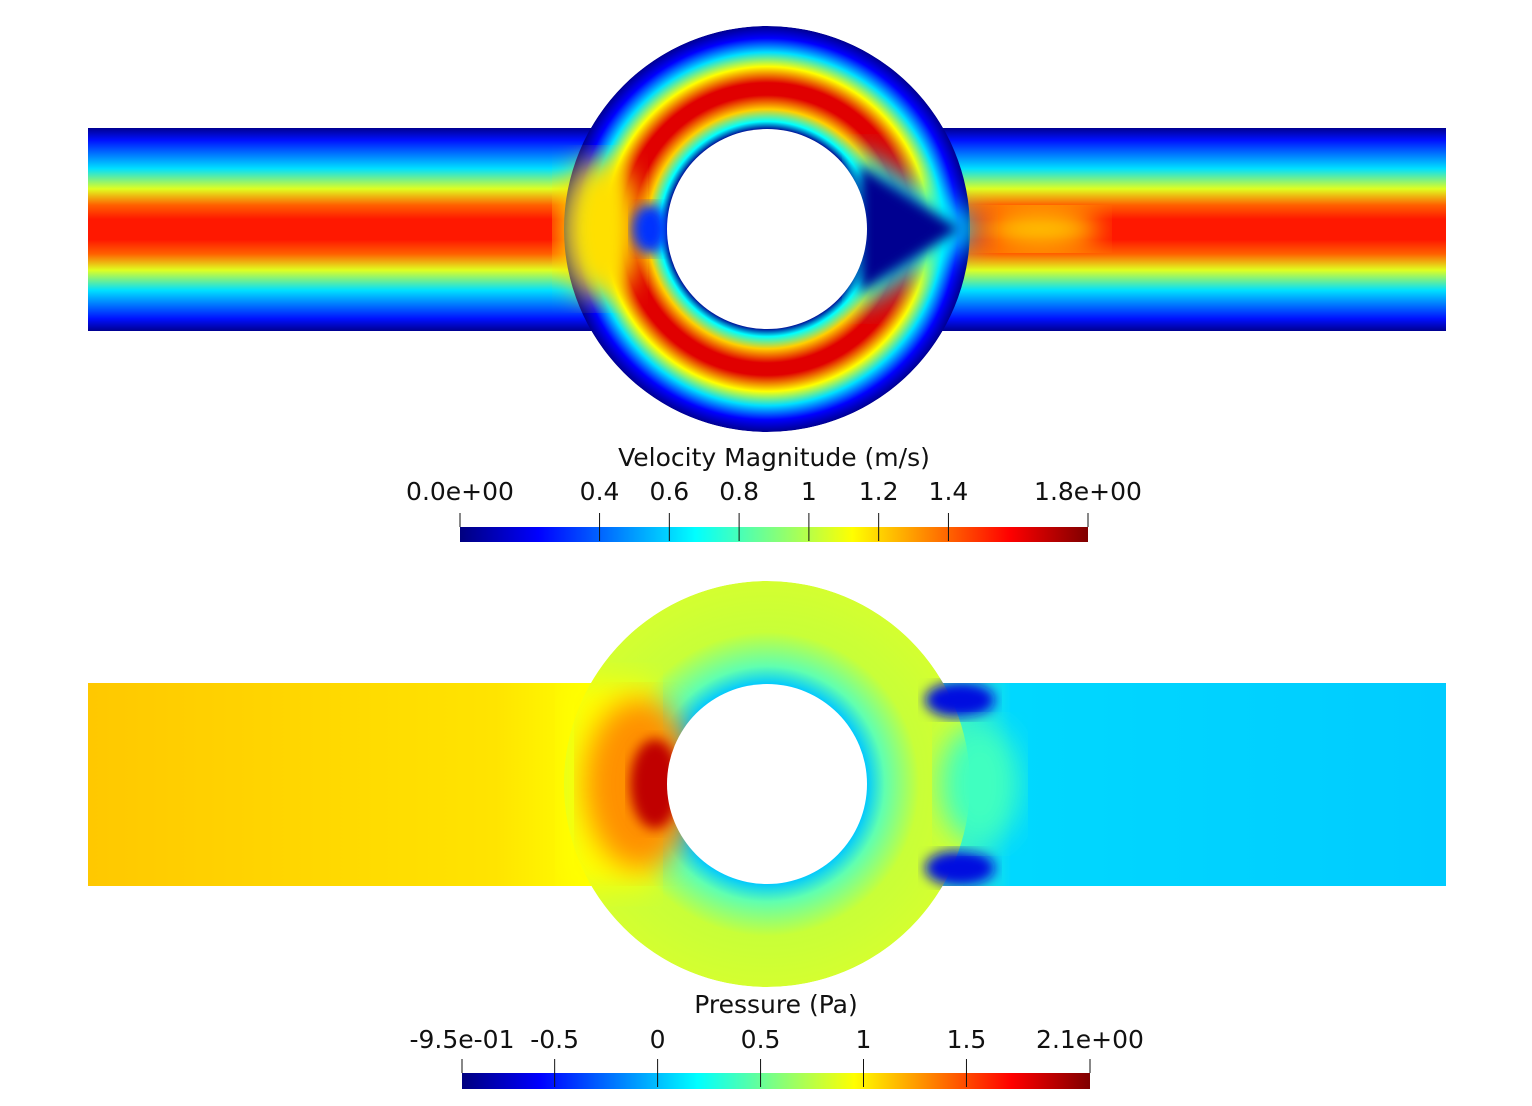 This screenshot has width=1532, height=1106. What do you see at coordinates (879, 491) in the screenshot?
I see `tick-label: 1.2` at bounding box center [879, 491].